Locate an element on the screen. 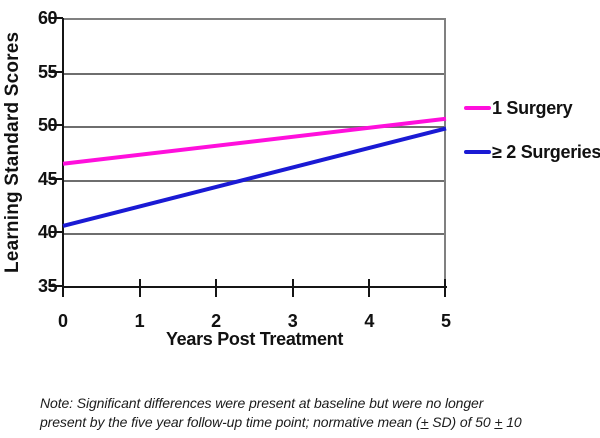 The width and height of the screenshot is (600, 438). x-axis-line is located at coordinates (254, 287).